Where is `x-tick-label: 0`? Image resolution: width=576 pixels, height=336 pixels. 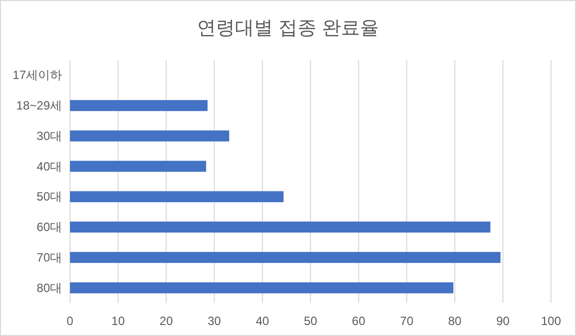 x-tick-label: 0 is located at coordinates (70, 321).